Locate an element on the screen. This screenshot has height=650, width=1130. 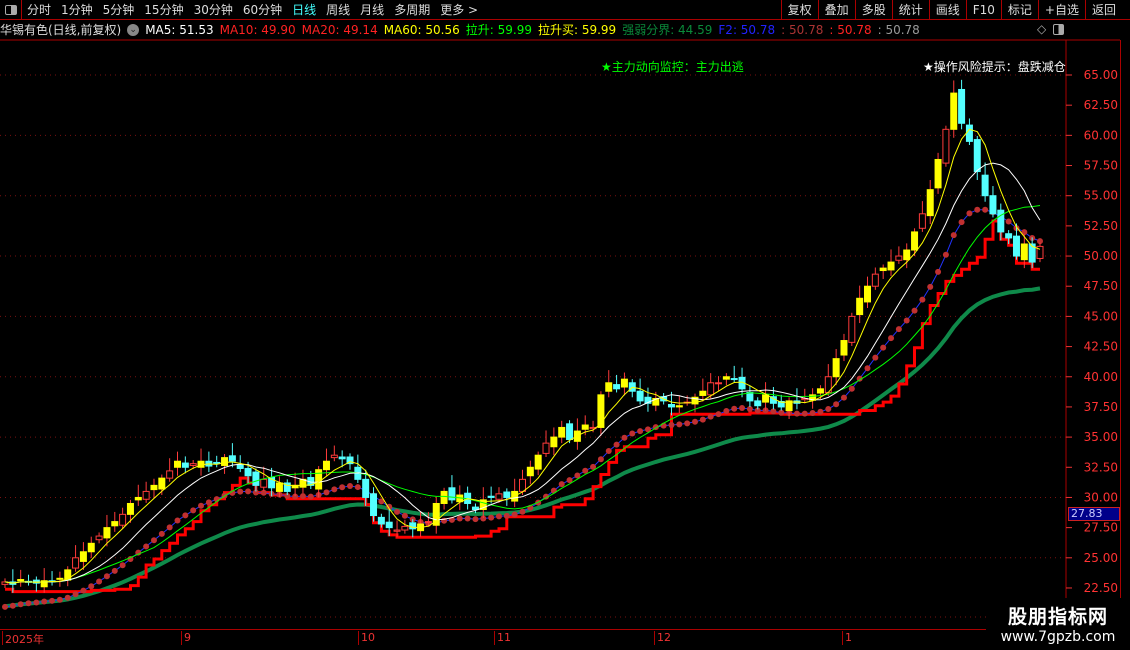
period-tab: 周线 is located at coordinates (338, 10).